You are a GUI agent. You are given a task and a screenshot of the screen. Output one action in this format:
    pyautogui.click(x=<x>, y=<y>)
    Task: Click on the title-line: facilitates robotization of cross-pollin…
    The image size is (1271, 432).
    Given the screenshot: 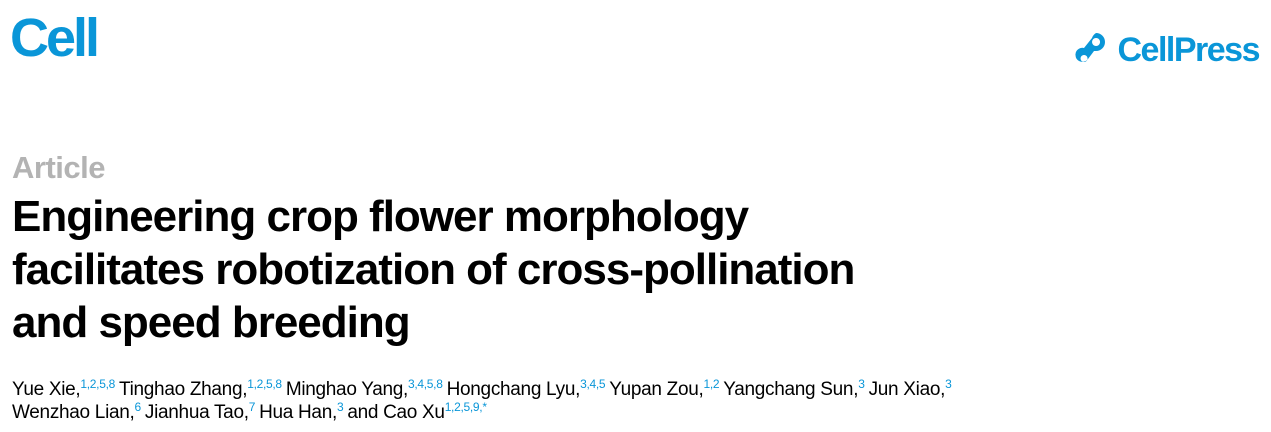 What is the action you would take?
    pyautogui.click(x=433, y=269)
    